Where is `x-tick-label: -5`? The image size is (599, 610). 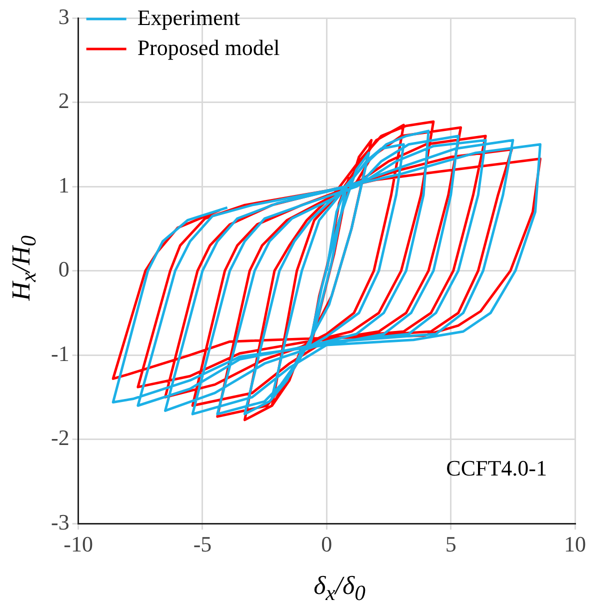 x-tick-label: -5 is located at coordinates (202, 544).